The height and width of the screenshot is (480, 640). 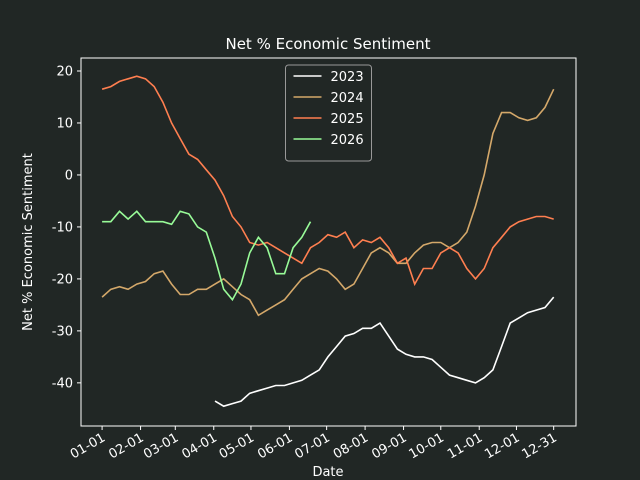 I want to click on y-tick-label: -20, so click(x=62, y=279).